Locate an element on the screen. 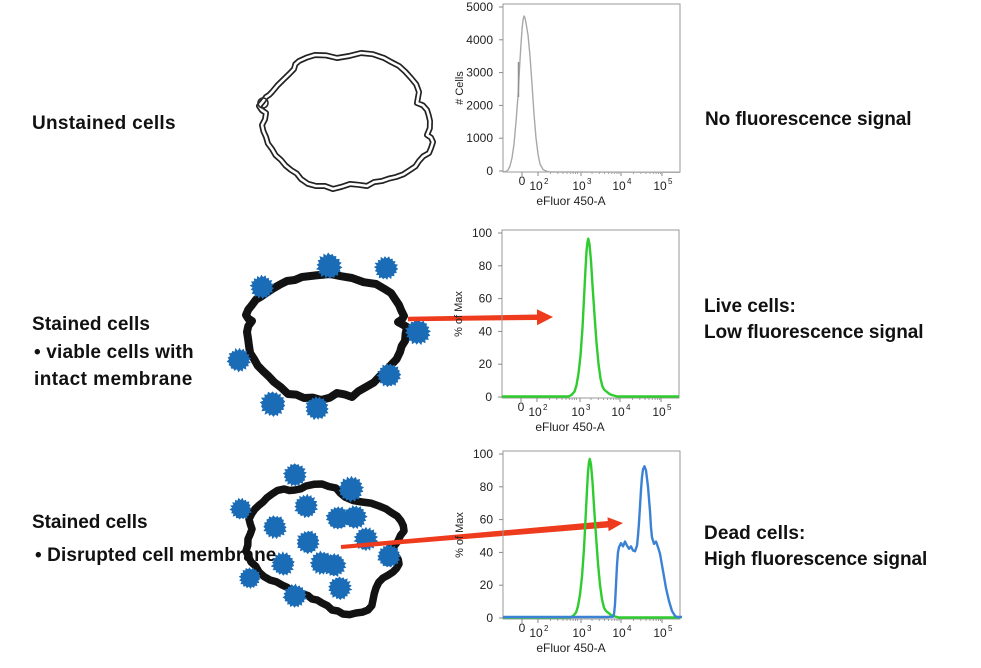 This screenshot has width=981, height=668. svg-text: 2000 is located at coordinates (479, 105).